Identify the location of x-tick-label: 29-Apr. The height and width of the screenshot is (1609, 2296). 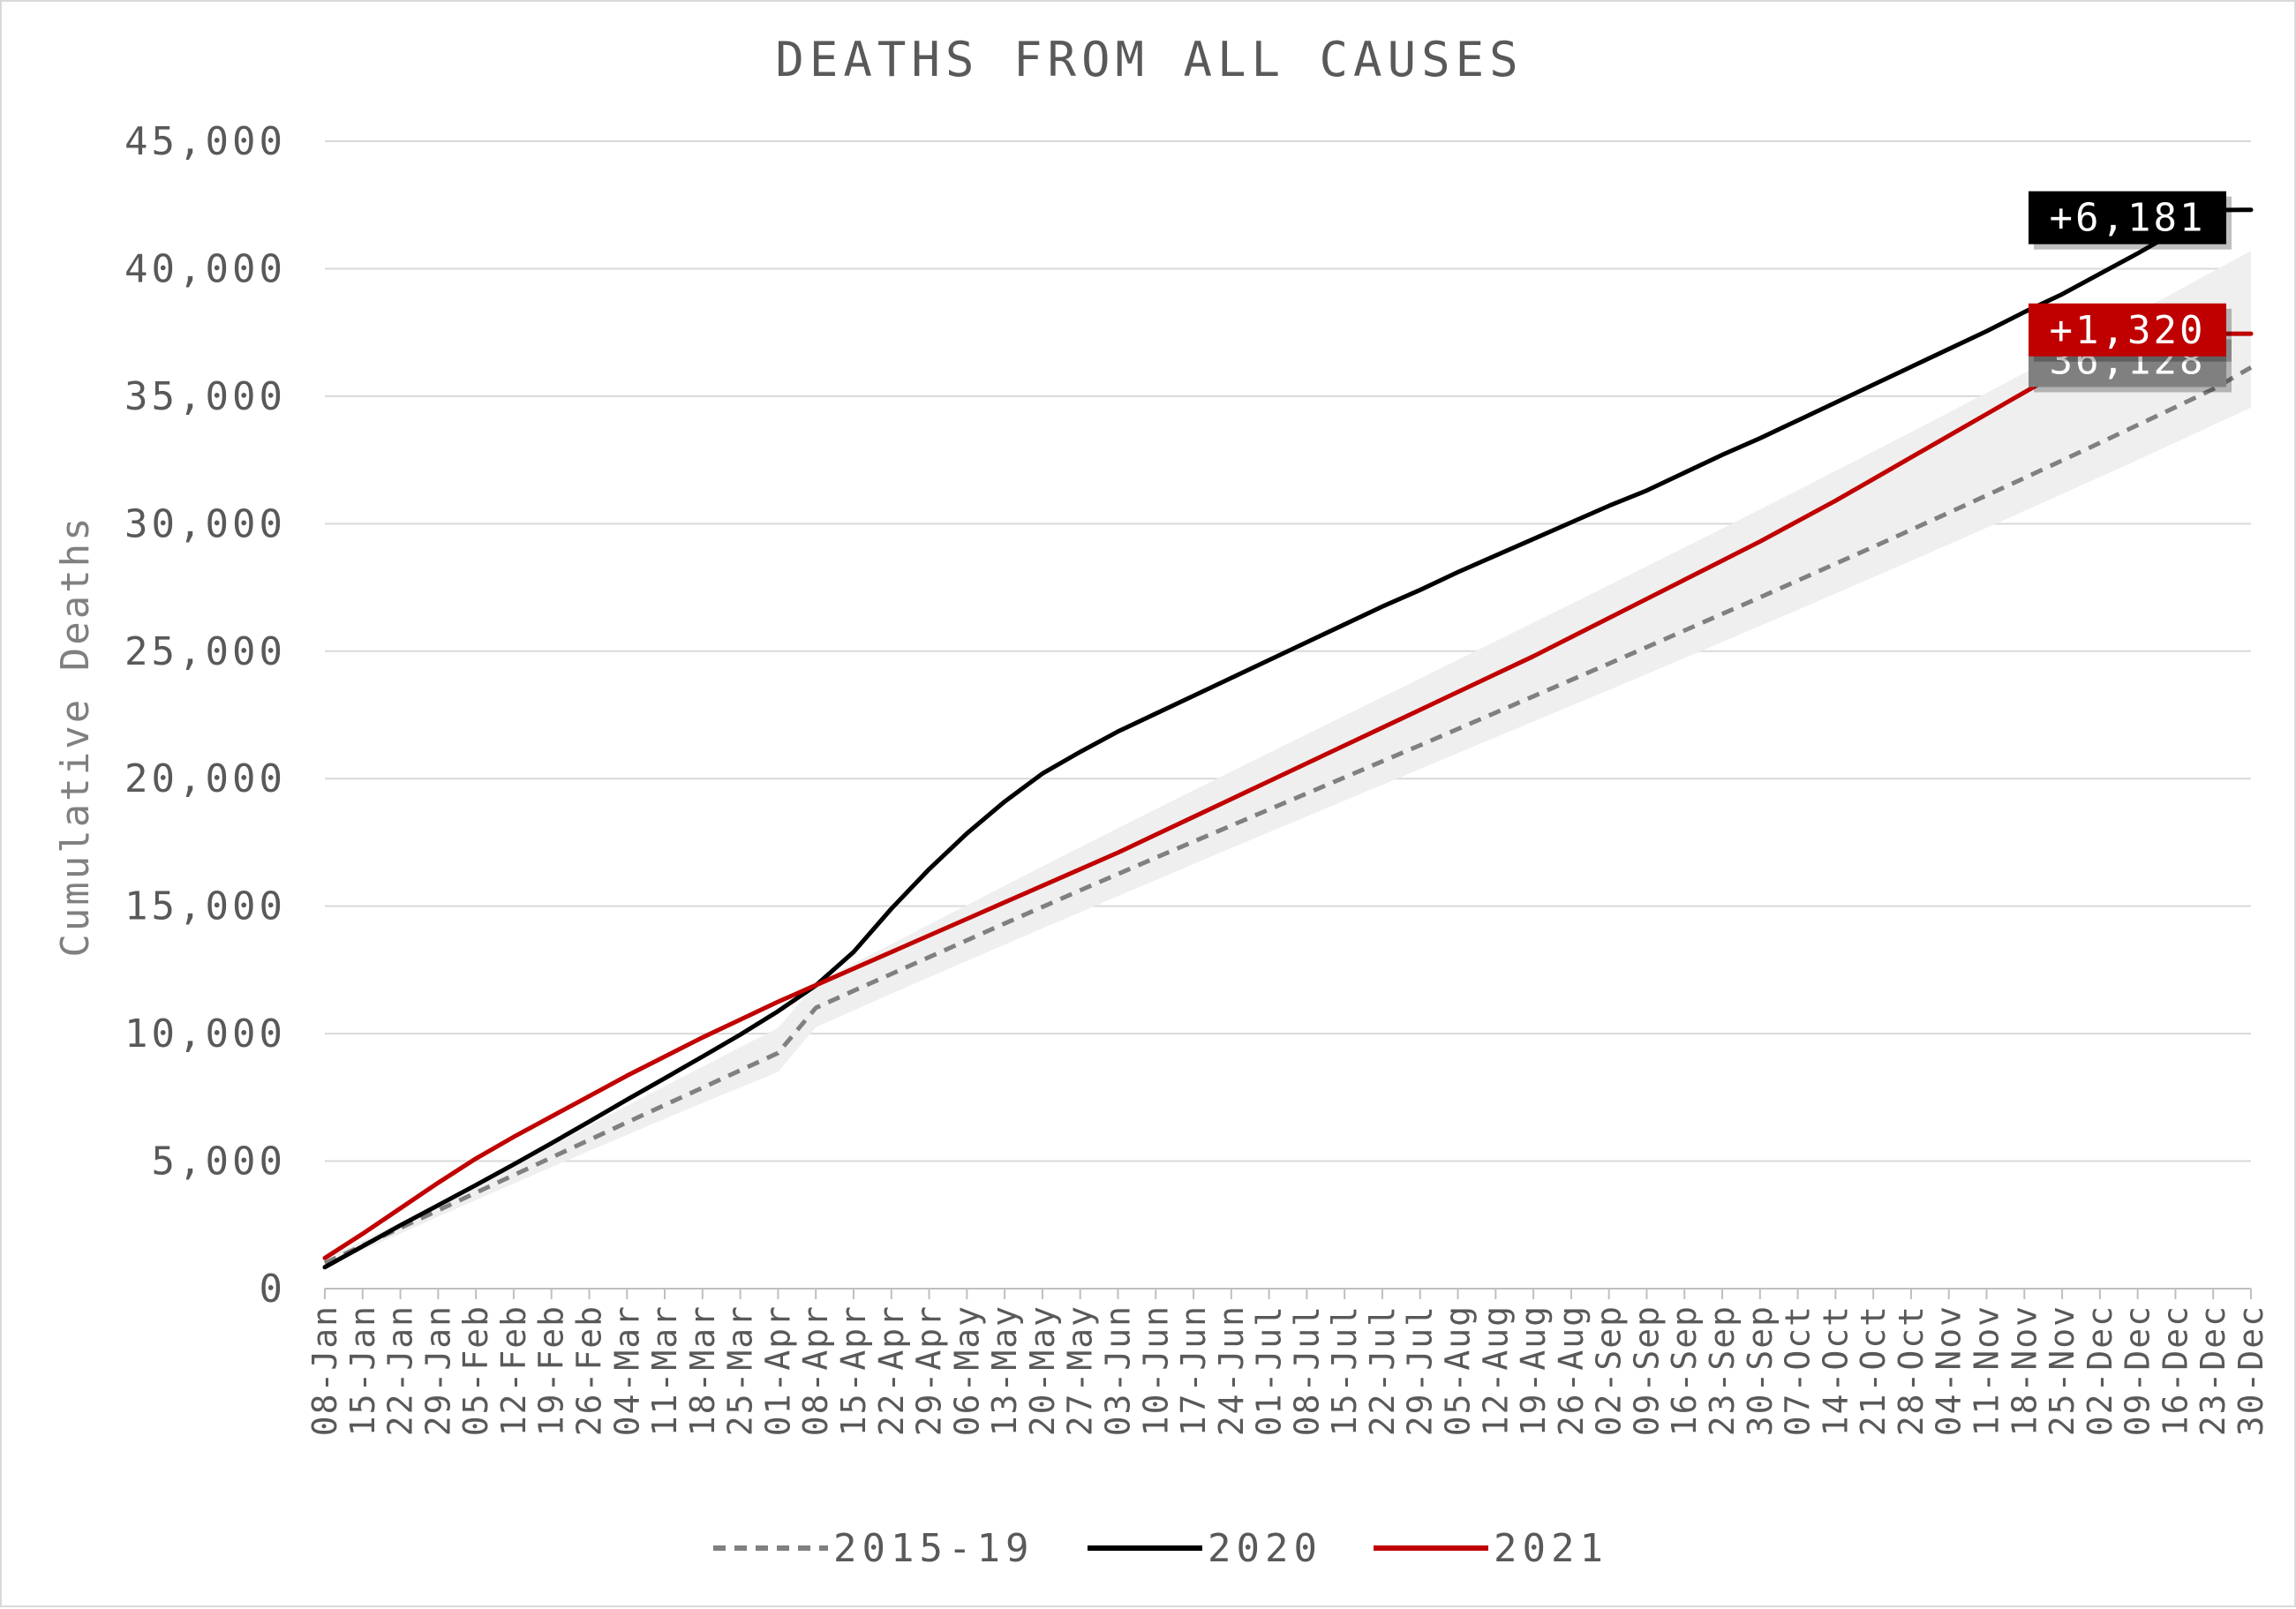
(929, 1370).